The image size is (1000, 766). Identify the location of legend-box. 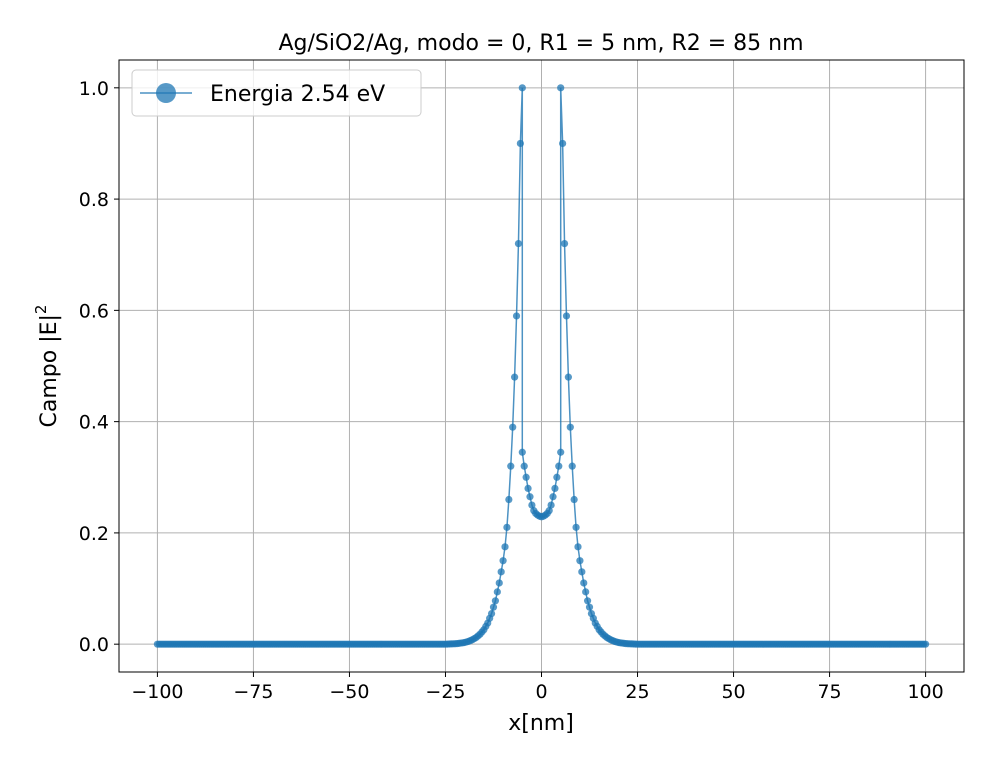
(276, 93).